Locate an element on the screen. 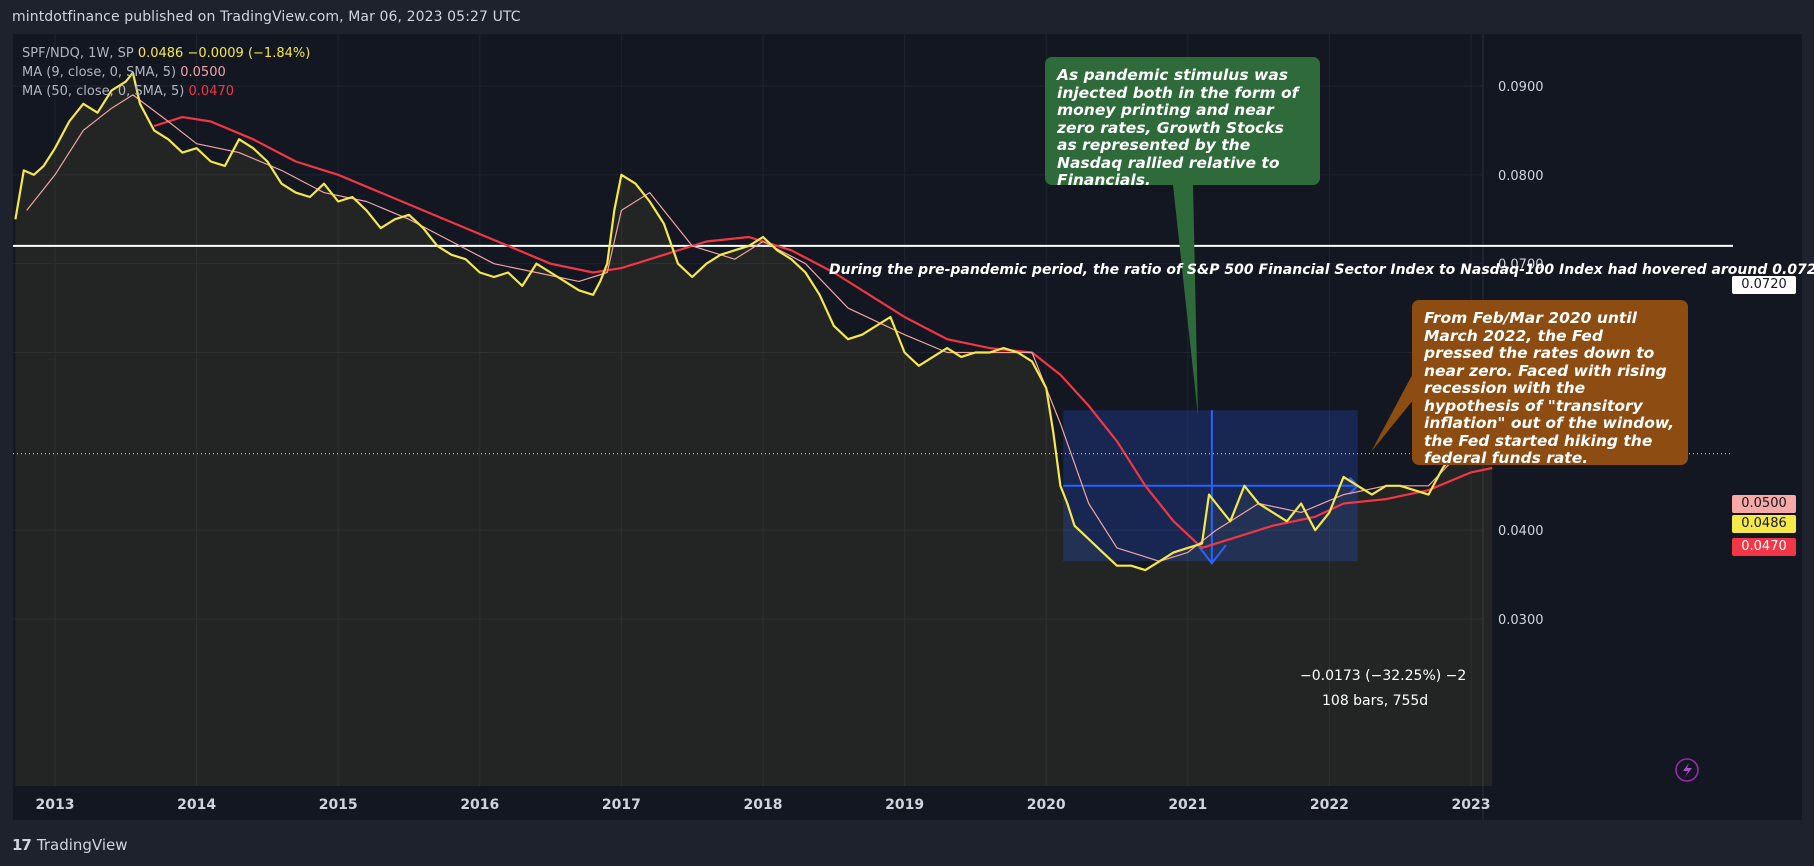  measure-tool is located at coordinates (1211, 487).